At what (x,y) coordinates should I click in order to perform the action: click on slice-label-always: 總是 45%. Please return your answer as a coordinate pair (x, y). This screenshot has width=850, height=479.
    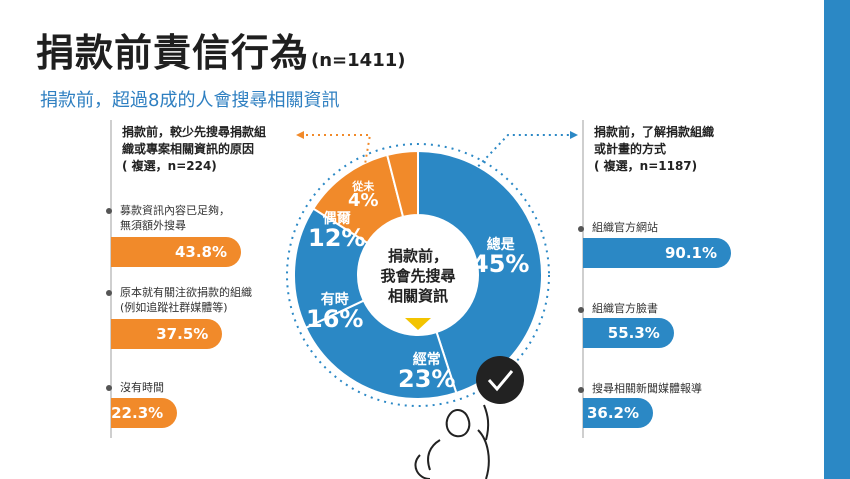
    Looking at the image, I should click on (500, 257).